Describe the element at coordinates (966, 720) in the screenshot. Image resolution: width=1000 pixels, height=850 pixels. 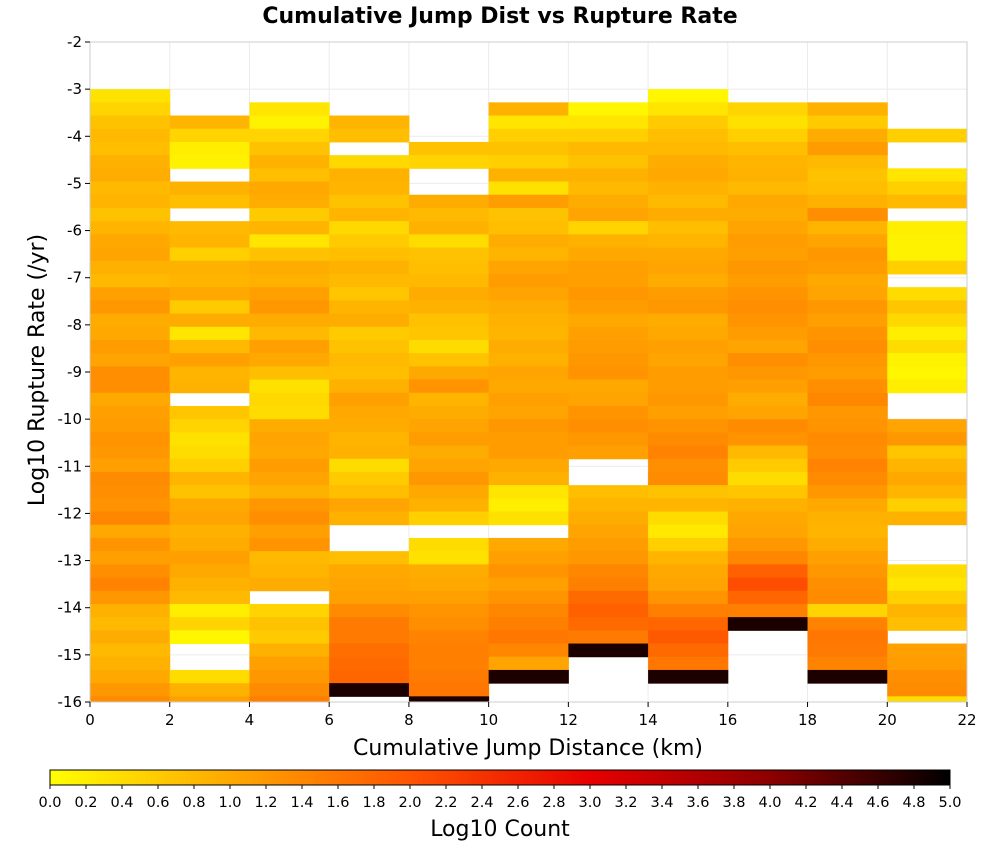
I see `x-tick-label: 22` at that location.